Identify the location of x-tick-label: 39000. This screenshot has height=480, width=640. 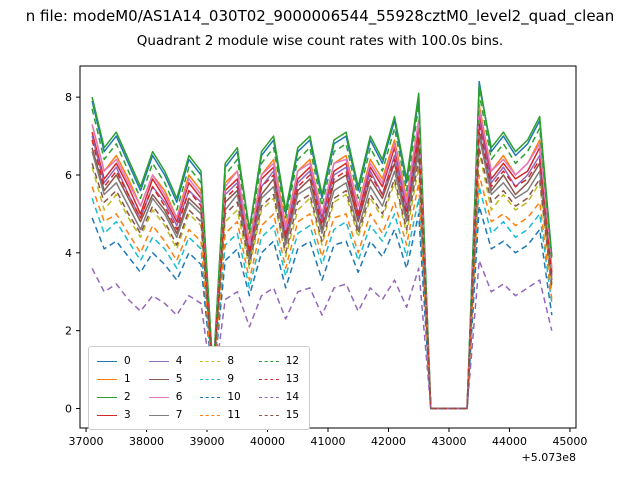
(207, 441).